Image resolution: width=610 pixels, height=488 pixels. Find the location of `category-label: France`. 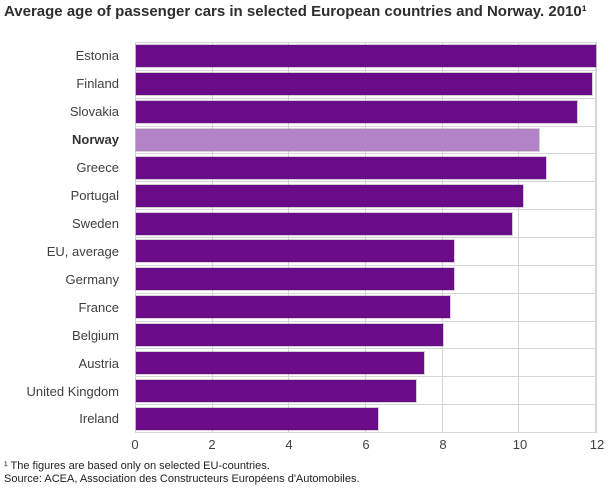

category-label: France is located at coordinates (98, 307).